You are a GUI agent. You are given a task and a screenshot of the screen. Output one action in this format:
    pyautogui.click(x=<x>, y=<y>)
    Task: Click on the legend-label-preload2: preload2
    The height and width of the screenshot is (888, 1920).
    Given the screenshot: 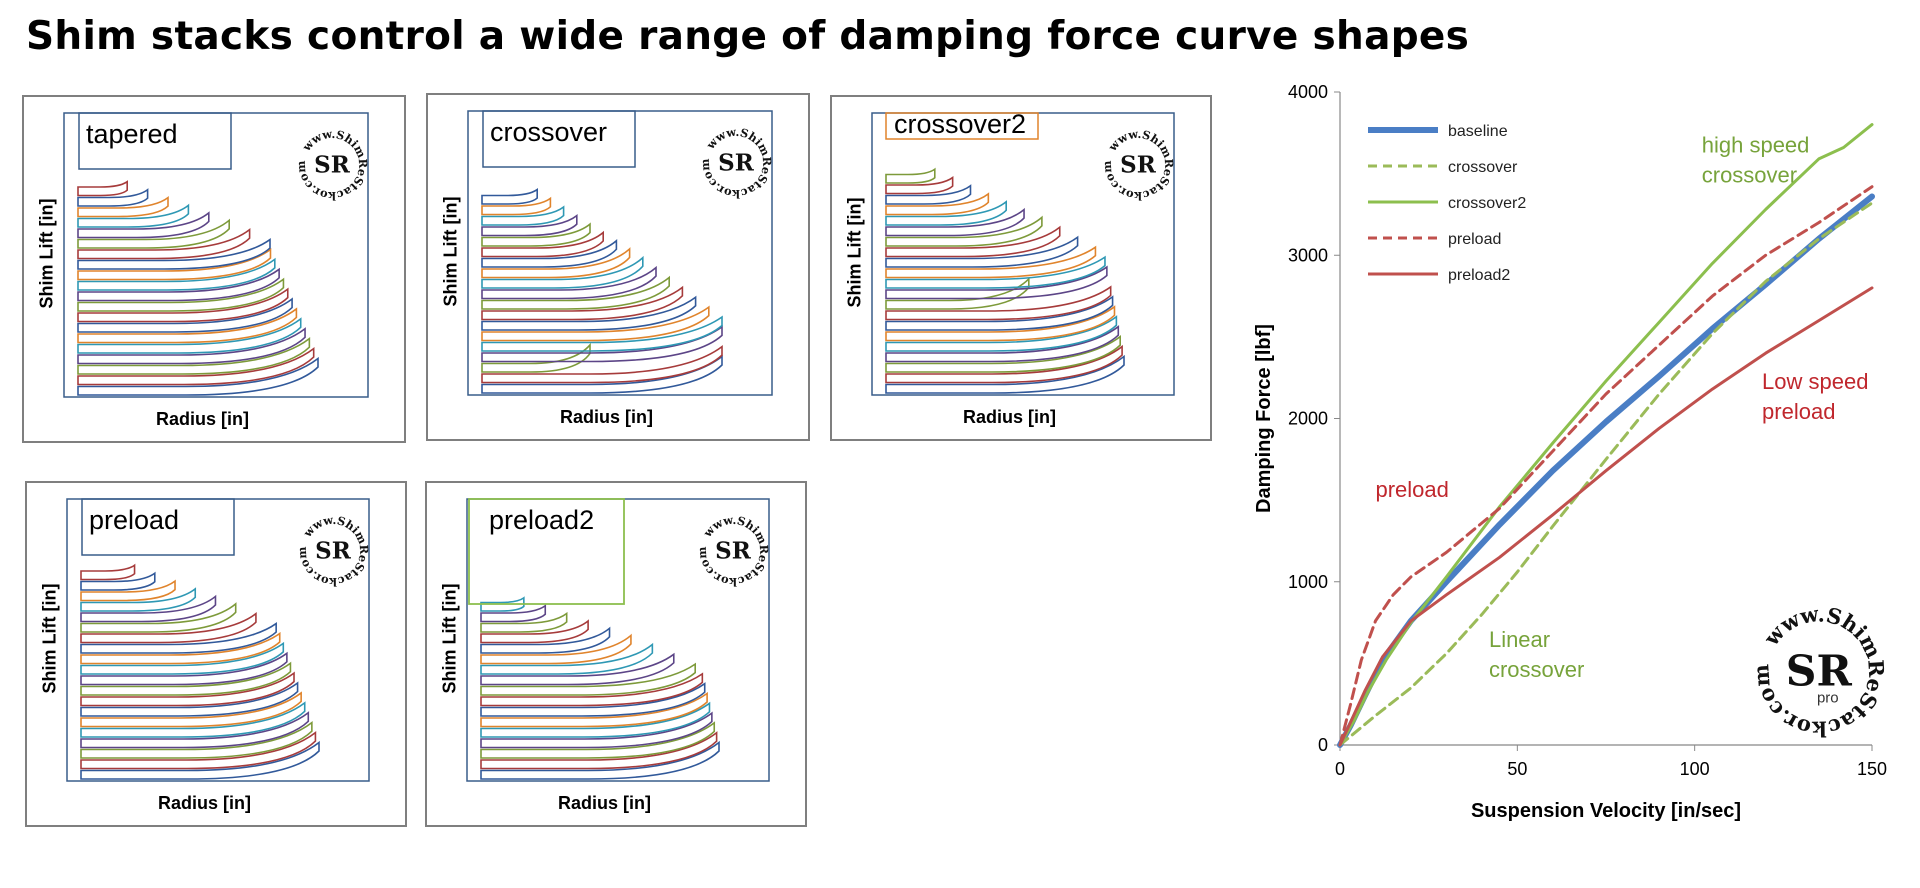 What is the action you would take?
    pyautogui.click(x=1479, y=275)
    